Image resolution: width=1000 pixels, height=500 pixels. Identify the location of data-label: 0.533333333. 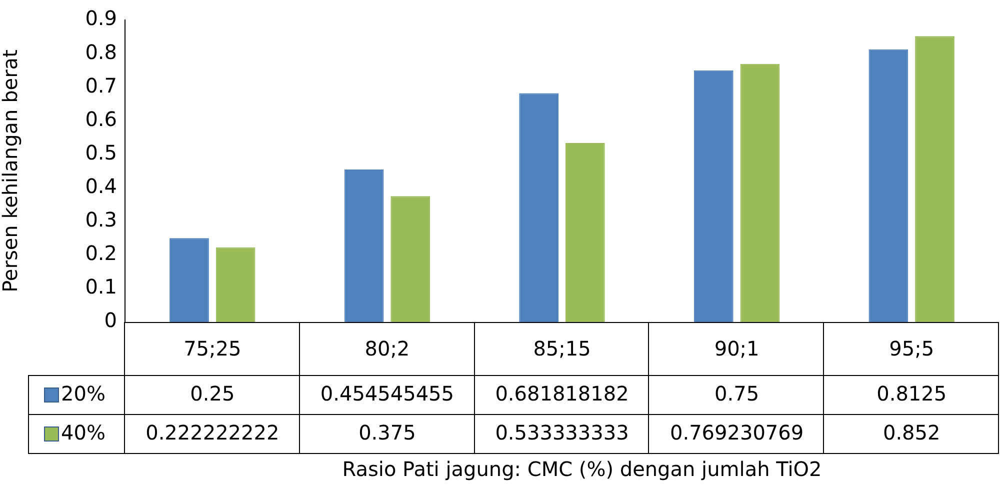
(562, 432).